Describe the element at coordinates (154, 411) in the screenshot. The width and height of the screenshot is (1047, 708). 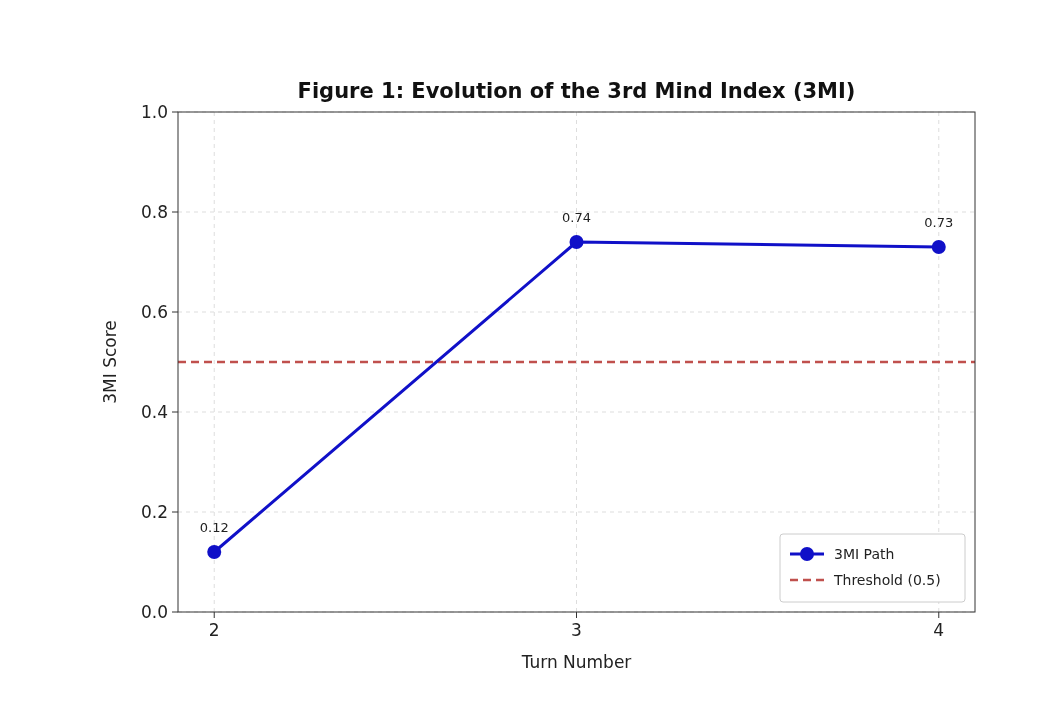
I see `y-tick-label: 0.4` at that location.